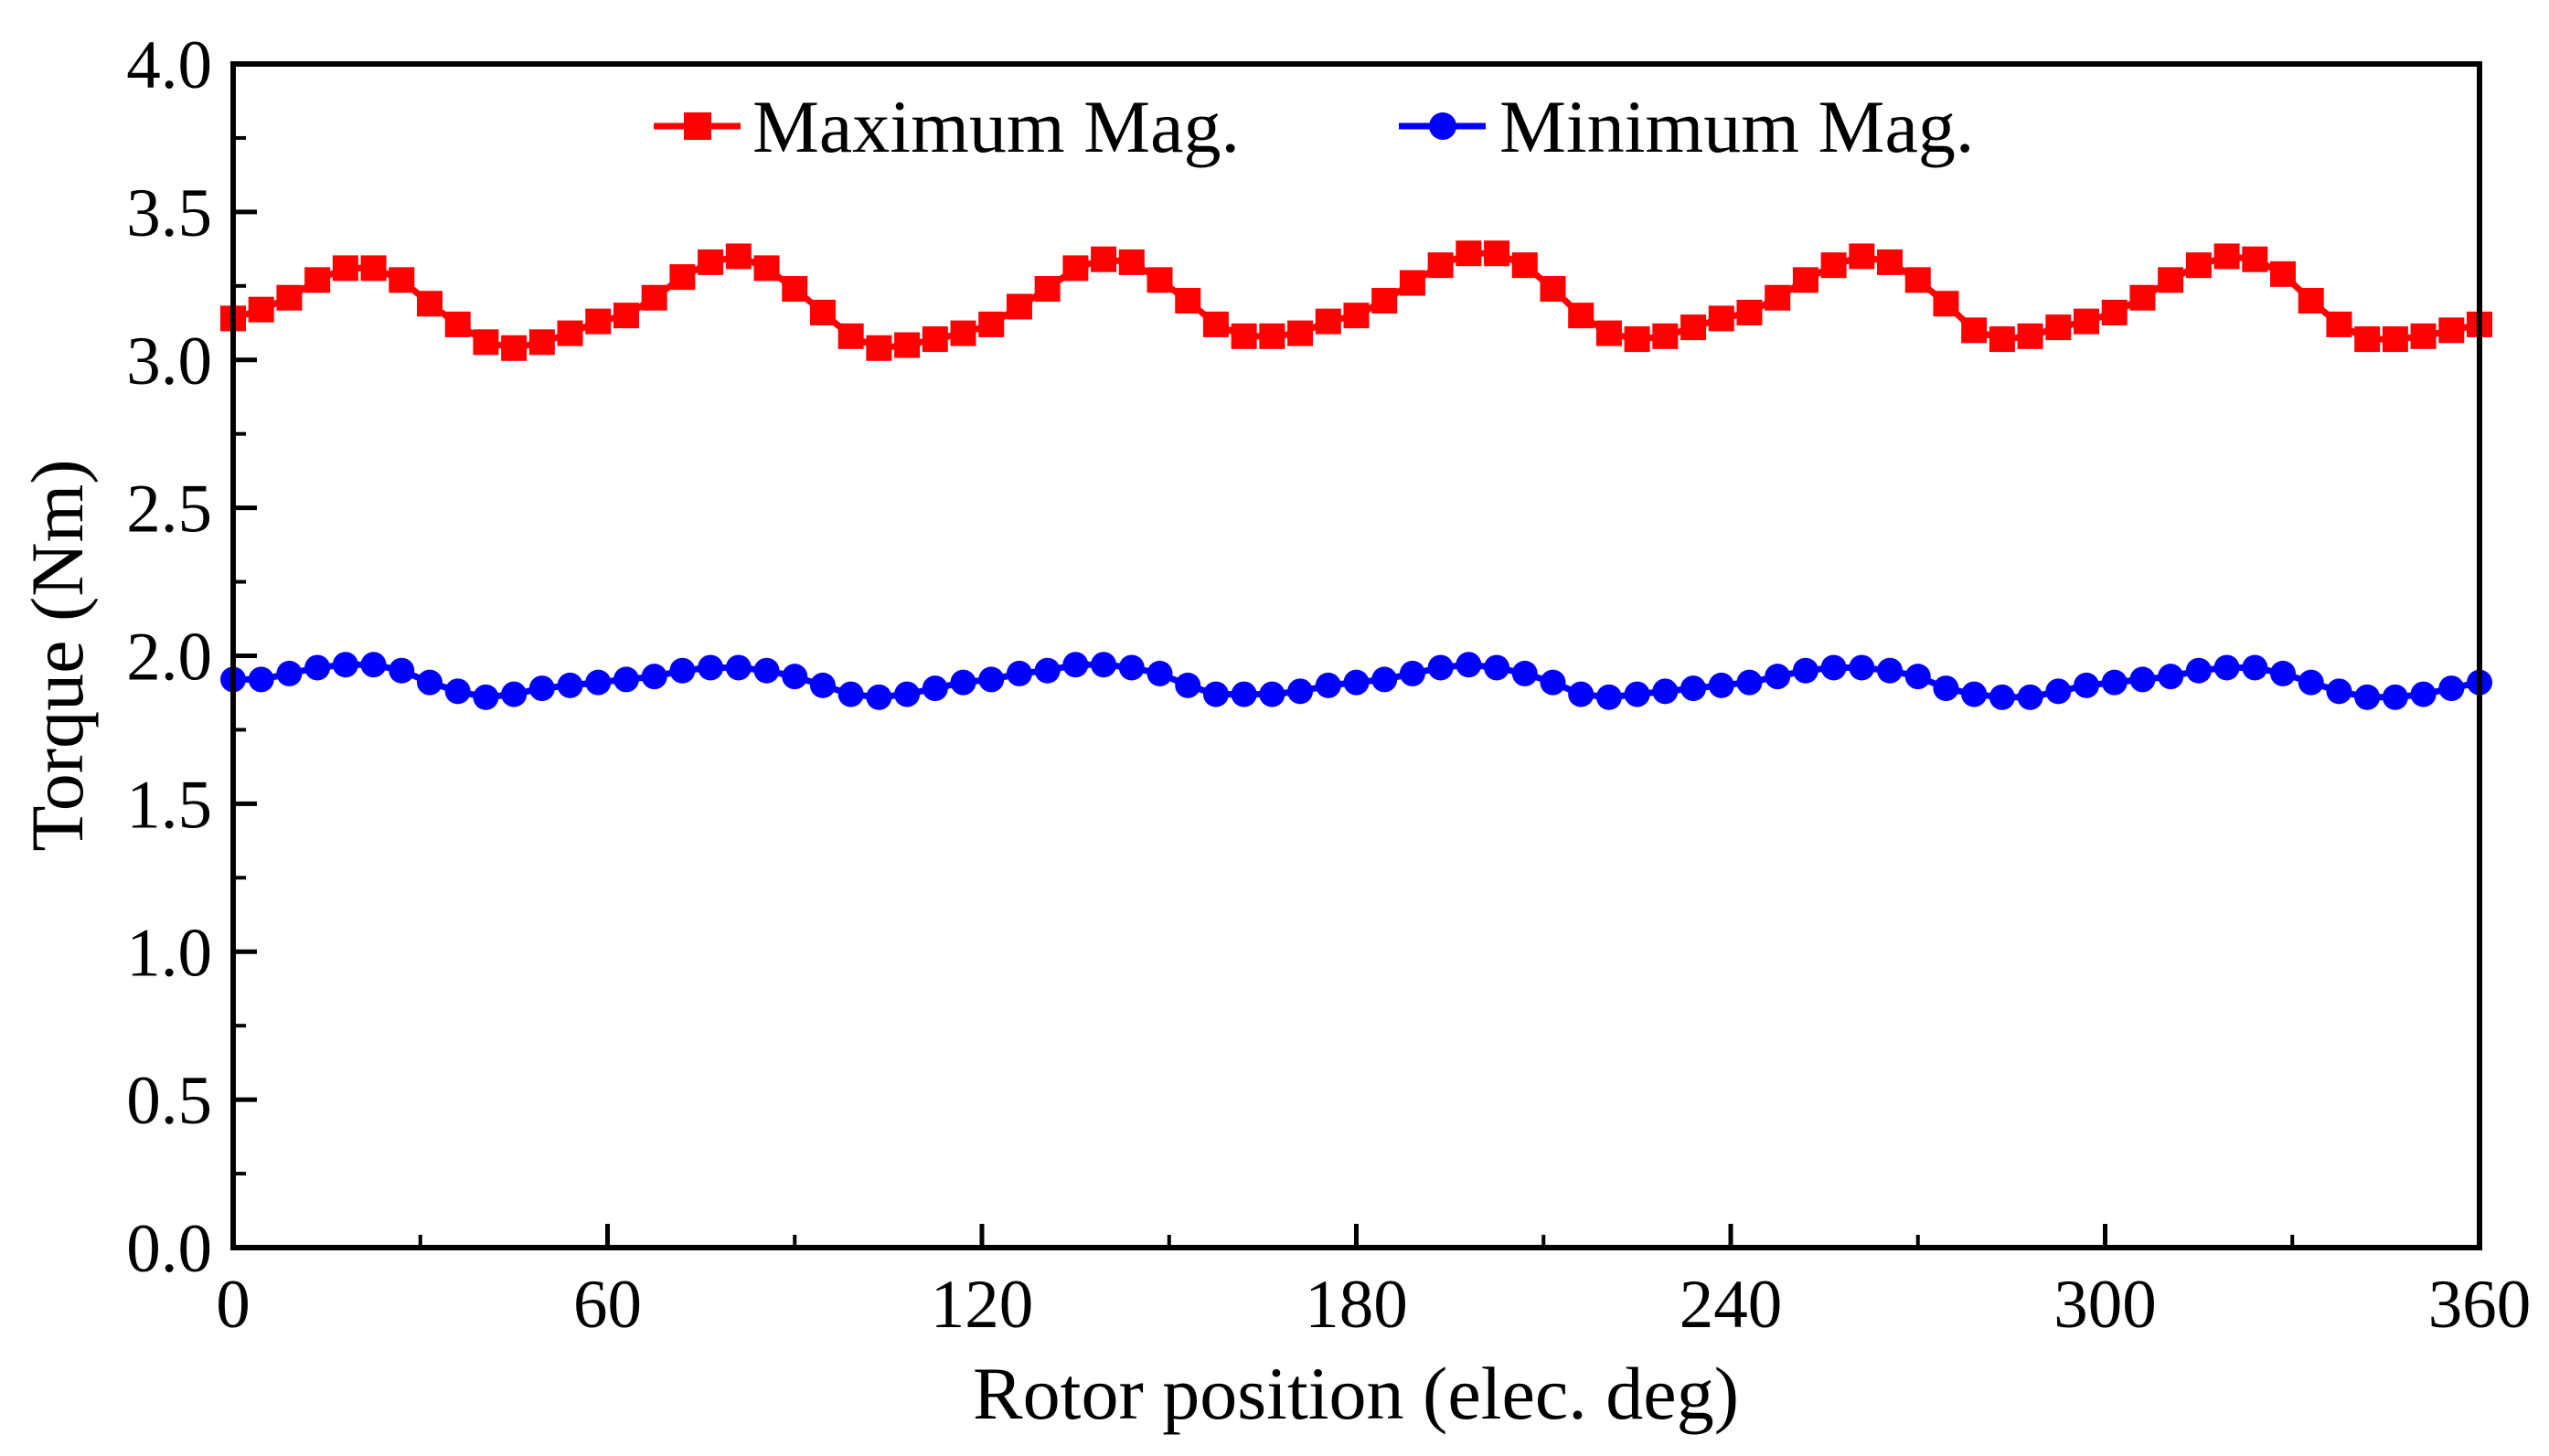 This screenshot has width=2549, height=1456. What do you see at coordinates (2480, 1305) in the screenshot?
I see `x-tick-label: 360` at bounding box center [2480, 1305].